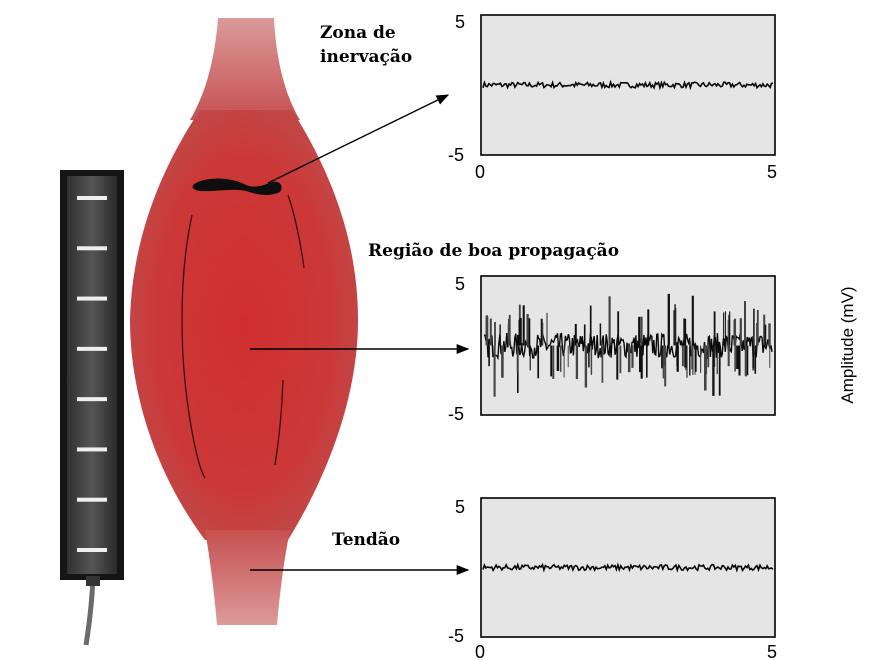 The image size is (877, 660). Describe the element at coordinates (847, 344) in the screenshot. I see `y-axis-label: Amplitude (mV)` at that location.